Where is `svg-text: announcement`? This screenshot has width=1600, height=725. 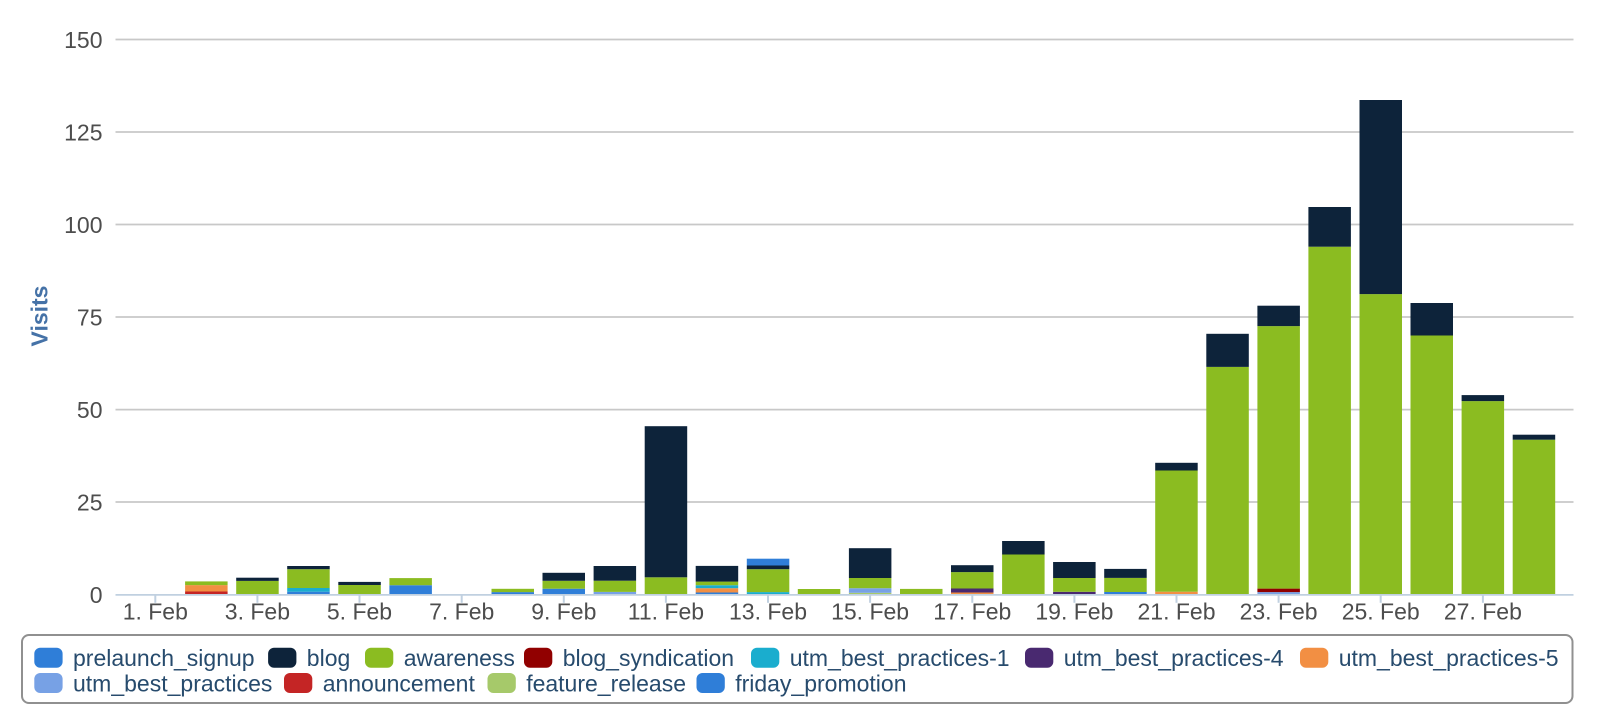 svg-text: announcement is located at coordinates (399, 684).